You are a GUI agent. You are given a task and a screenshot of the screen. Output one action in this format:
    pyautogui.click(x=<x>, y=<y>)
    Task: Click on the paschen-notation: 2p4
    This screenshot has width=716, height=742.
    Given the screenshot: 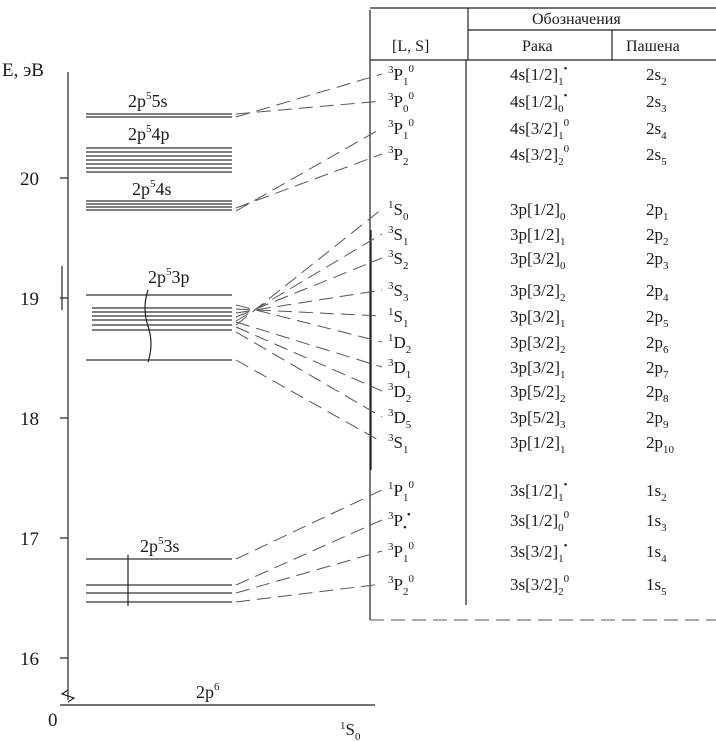 What is the action you would take?
    pyautogui.click(x=657, y=292)
    